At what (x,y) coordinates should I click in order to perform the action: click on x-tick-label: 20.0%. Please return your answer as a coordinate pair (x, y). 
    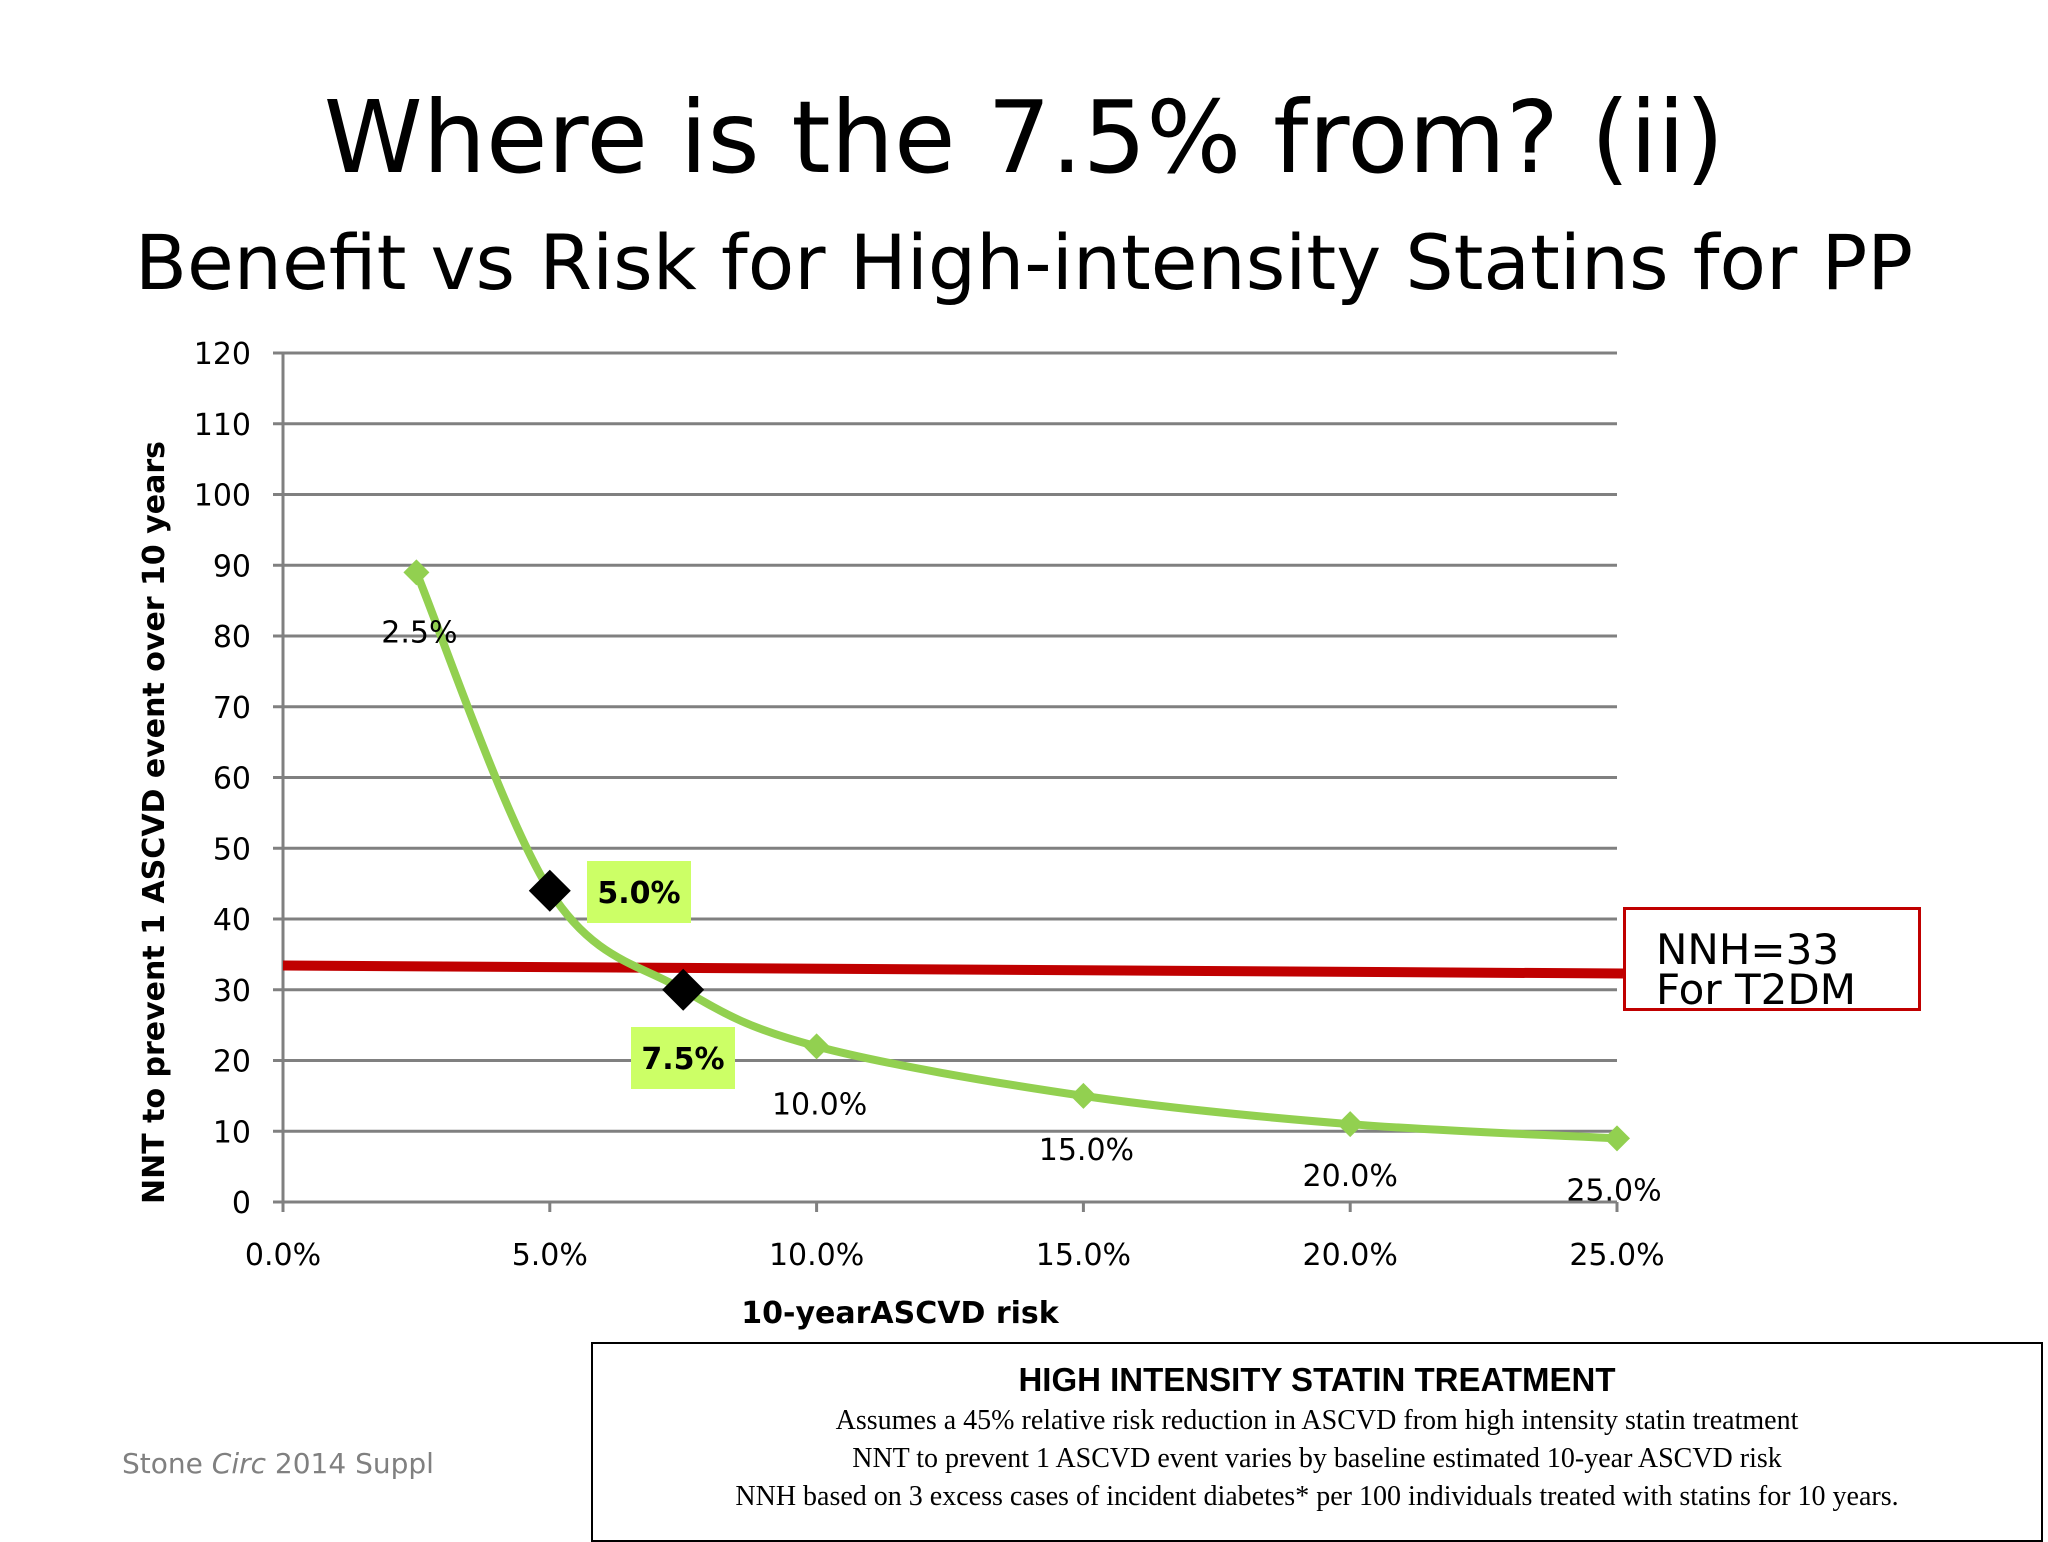
    Looking at the image, I should click on (1350, 1255).